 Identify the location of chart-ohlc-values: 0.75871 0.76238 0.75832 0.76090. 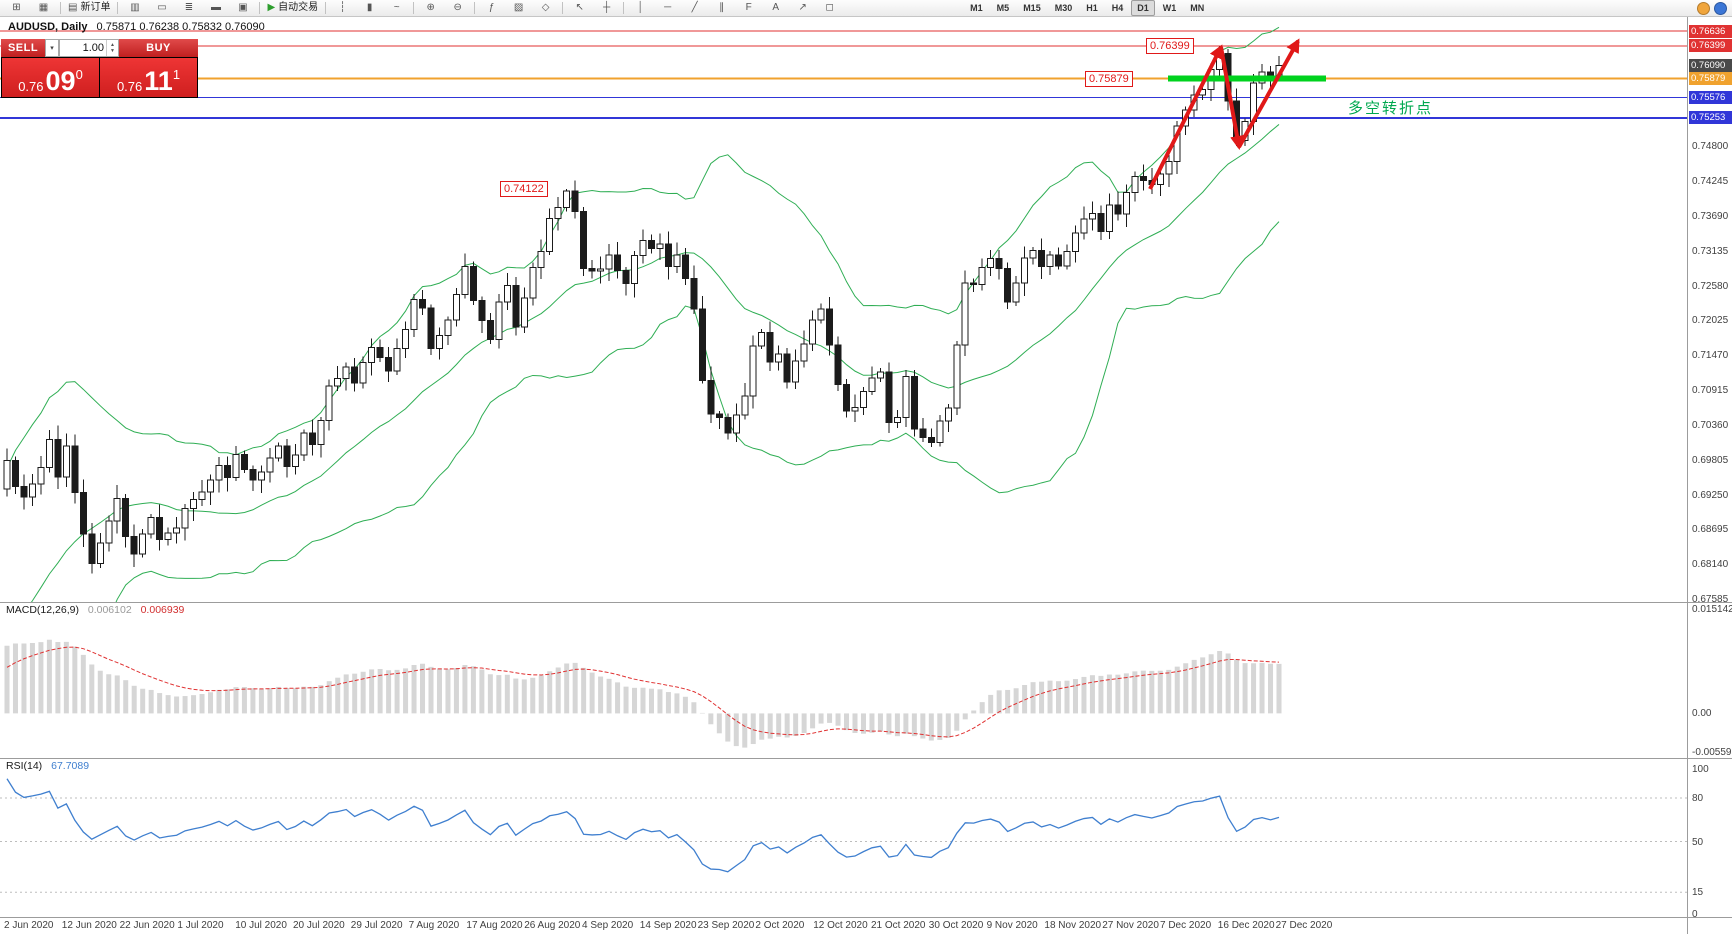
(180, 27).